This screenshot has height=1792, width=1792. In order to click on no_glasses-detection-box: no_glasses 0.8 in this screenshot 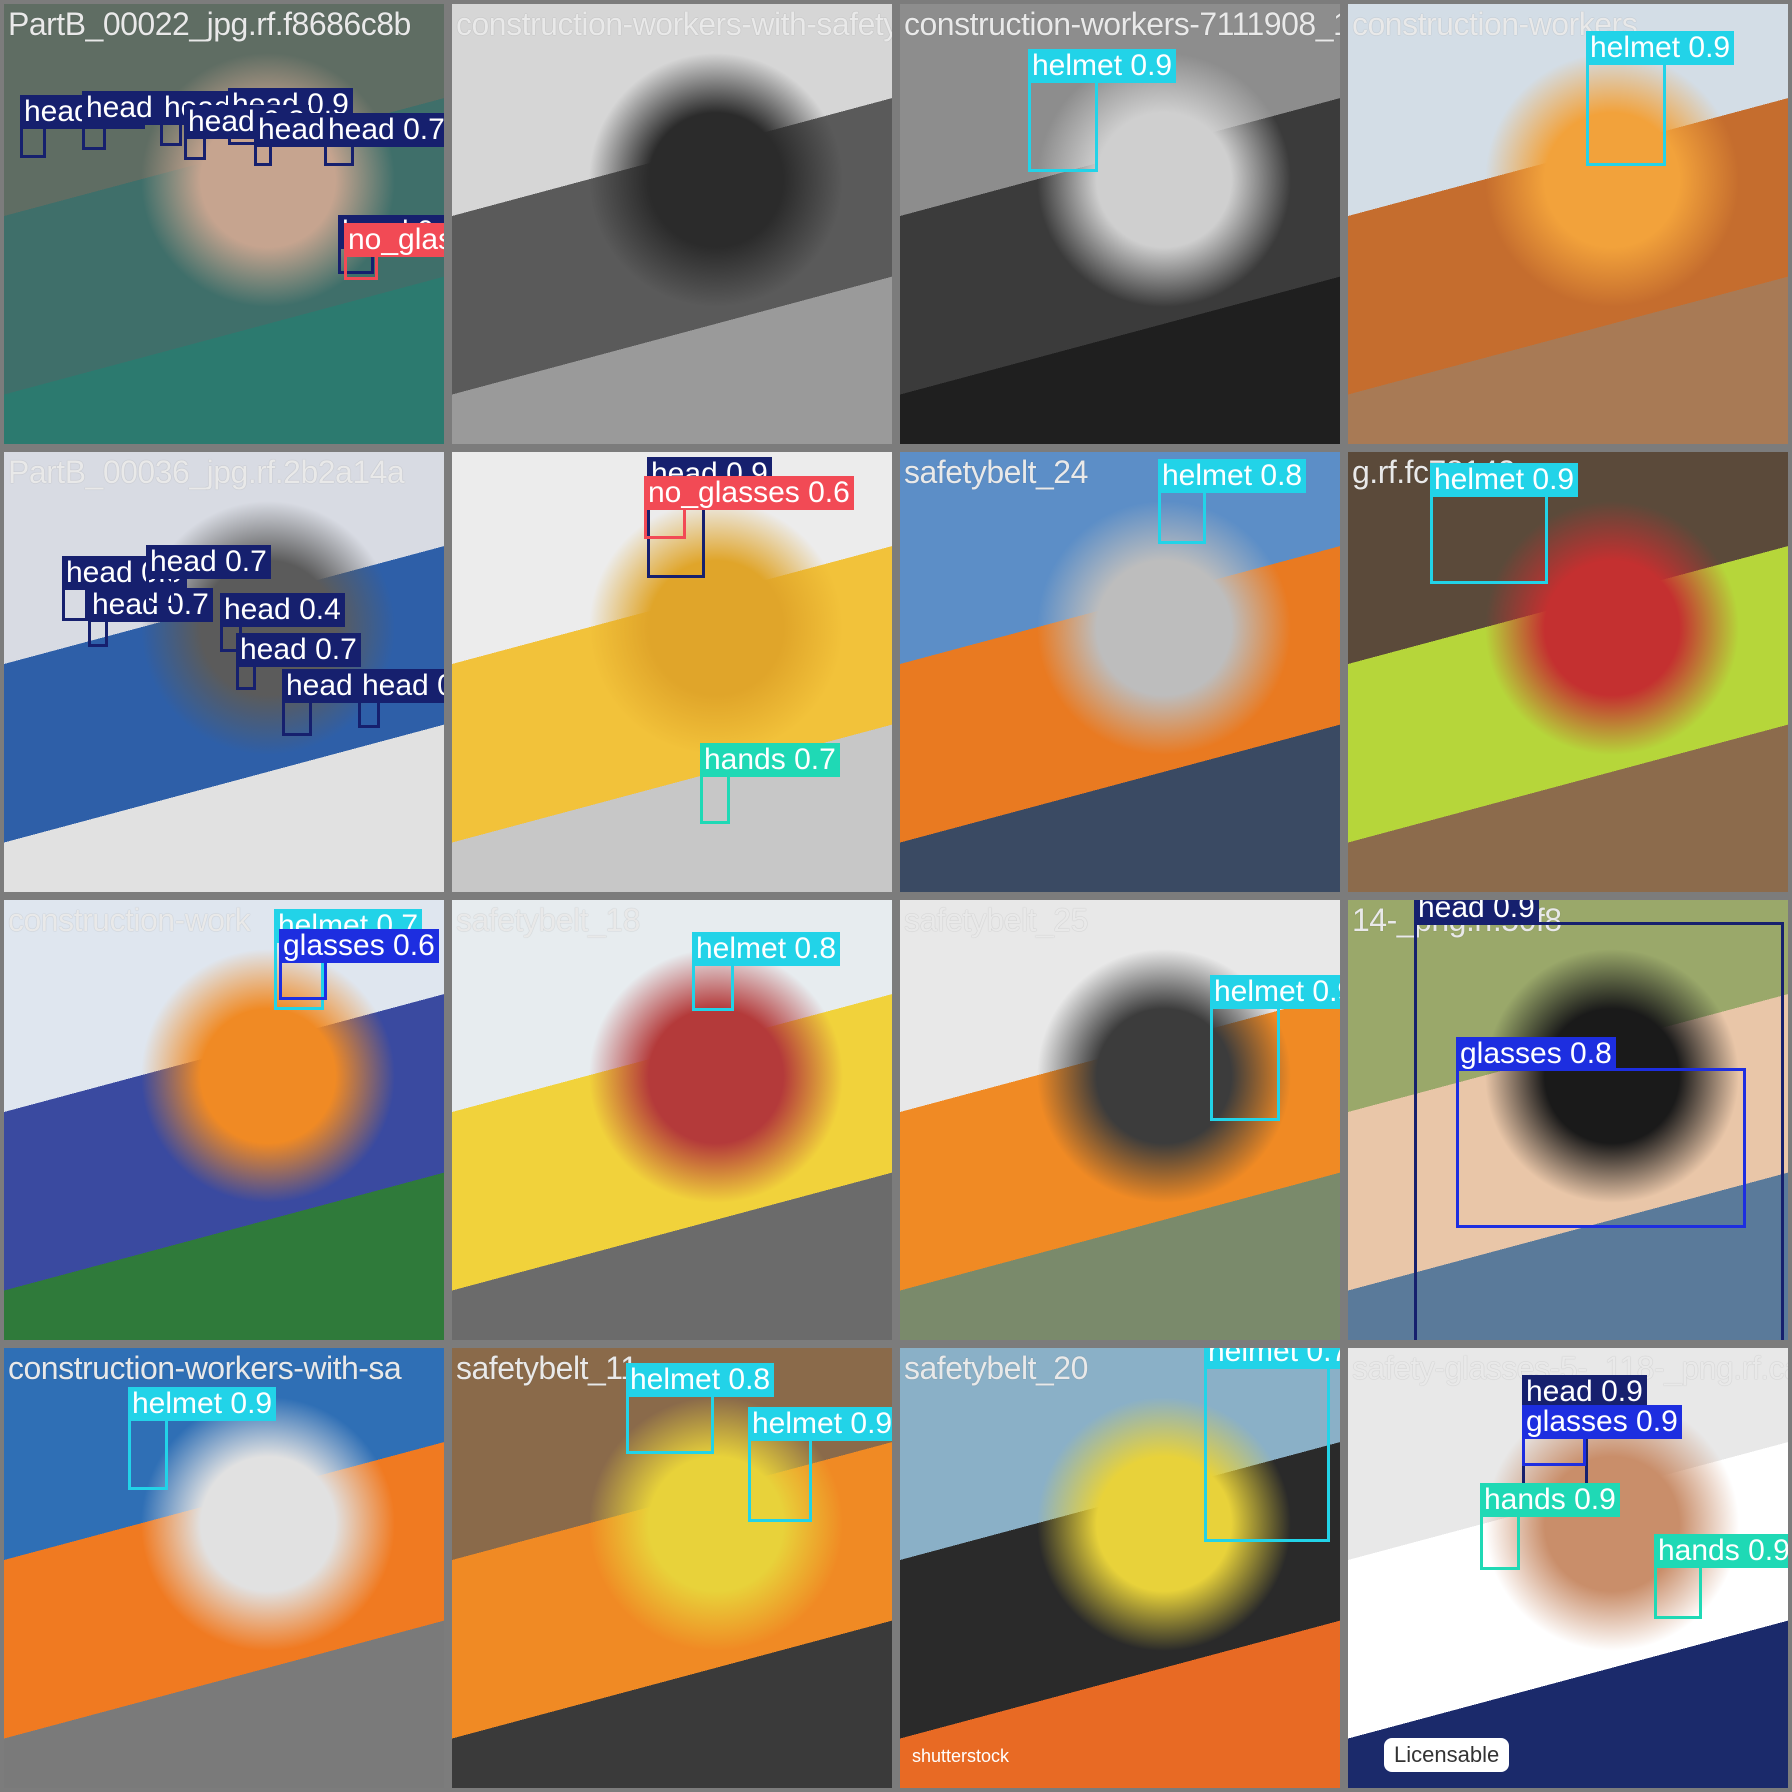, I will do `click(394, 251)`.